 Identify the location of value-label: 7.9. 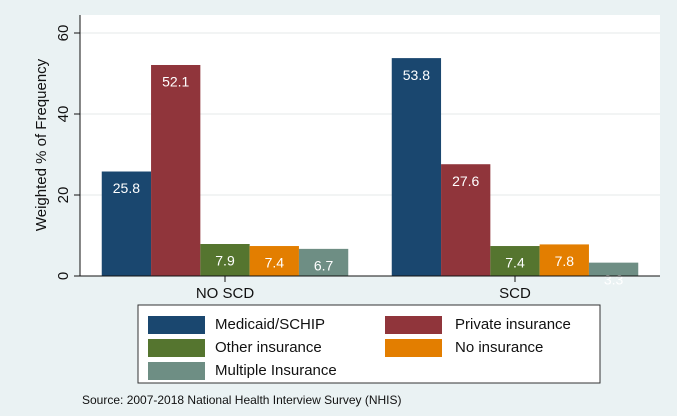
(225, 261).